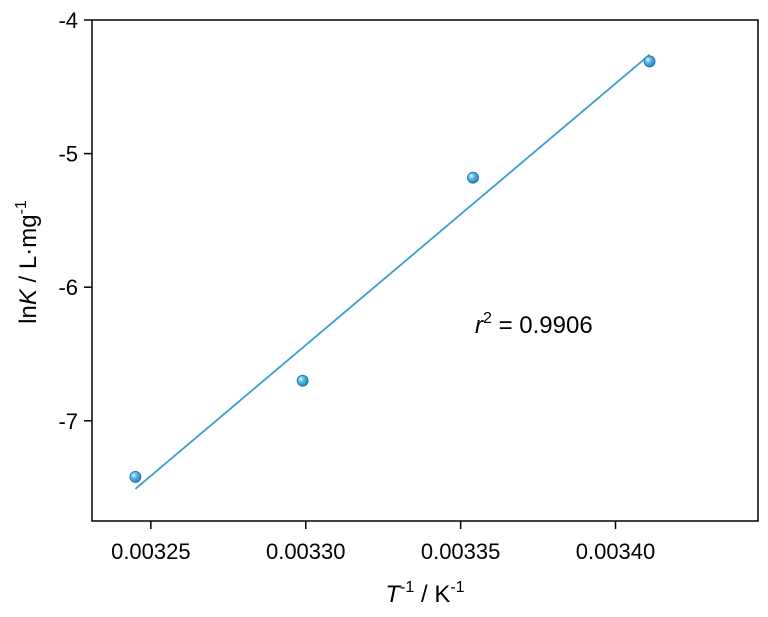  I want to click on x-tick-label: 0.00340, so click(616, 551).